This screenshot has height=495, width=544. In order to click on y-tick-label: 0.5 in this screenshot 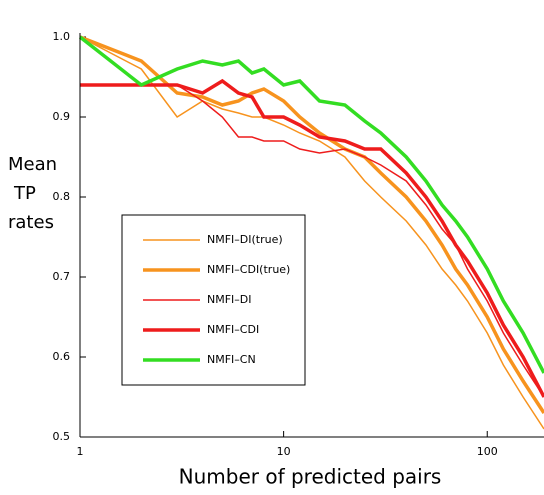, I will do `click(62, 436)`.